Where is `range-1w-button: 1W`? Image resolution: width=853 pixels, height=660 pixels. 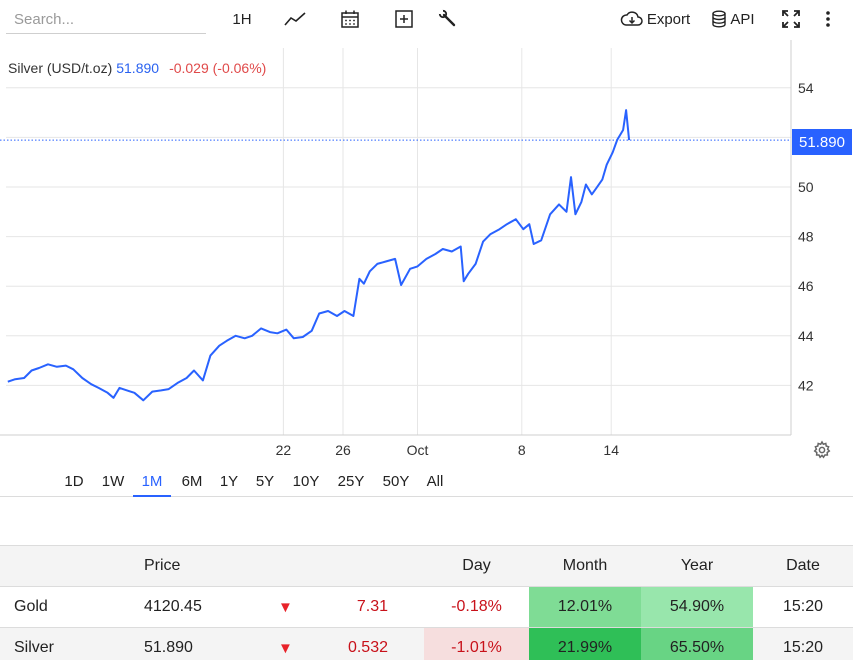
range-1w-button: 1W is located at coordinates (113, 481).